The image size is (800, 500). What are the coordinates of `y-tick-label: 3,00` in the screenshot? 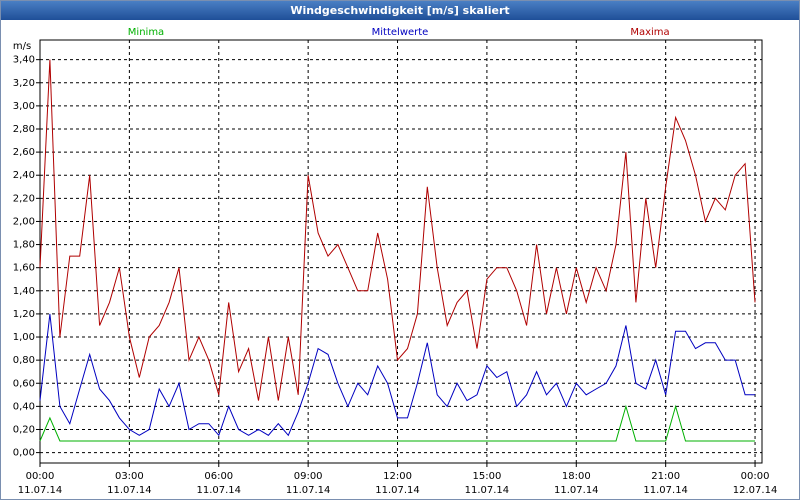 It's located at (24, 106).